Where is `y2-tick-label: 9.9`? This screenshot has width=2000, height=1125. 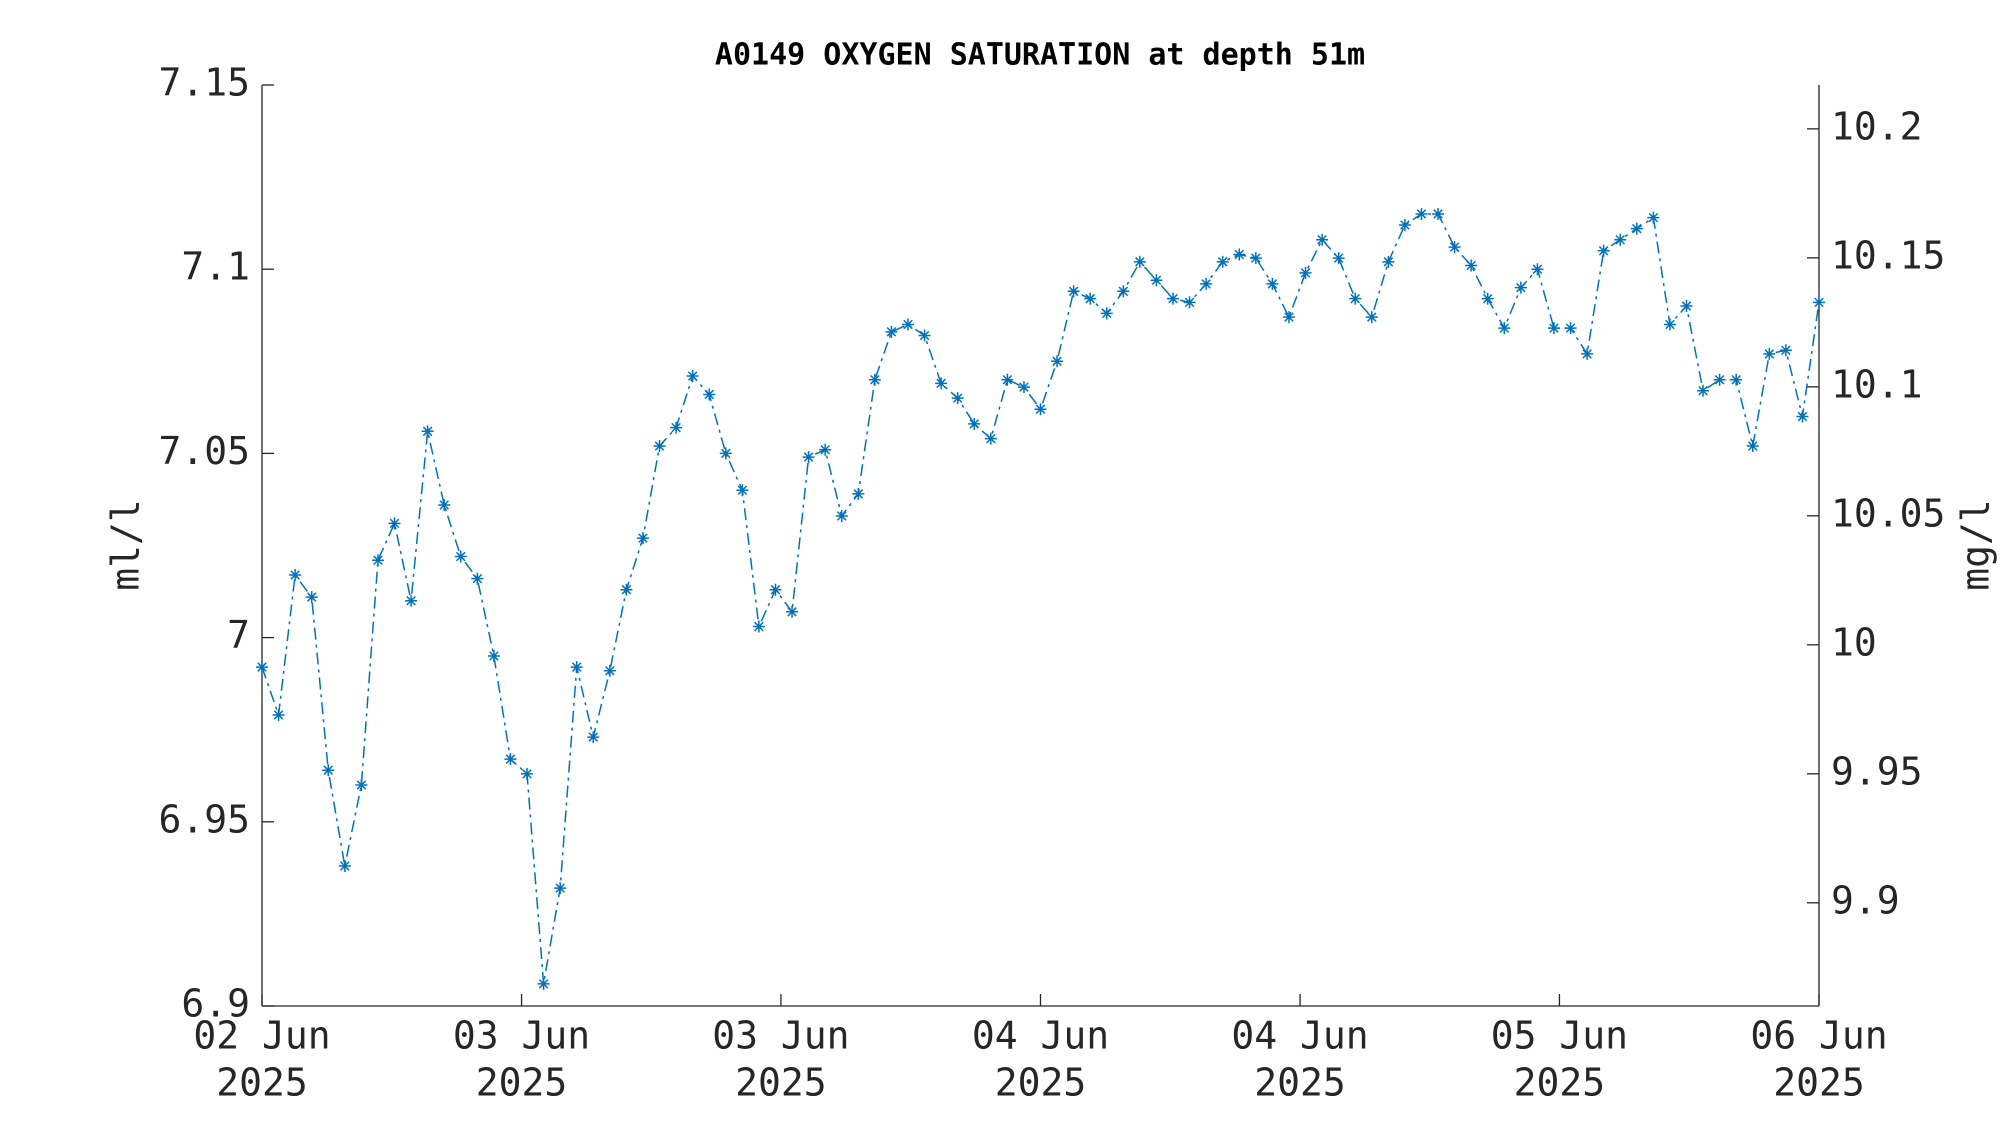 y2-tick-label: 9.9 is located at coordinates (1865, 900).